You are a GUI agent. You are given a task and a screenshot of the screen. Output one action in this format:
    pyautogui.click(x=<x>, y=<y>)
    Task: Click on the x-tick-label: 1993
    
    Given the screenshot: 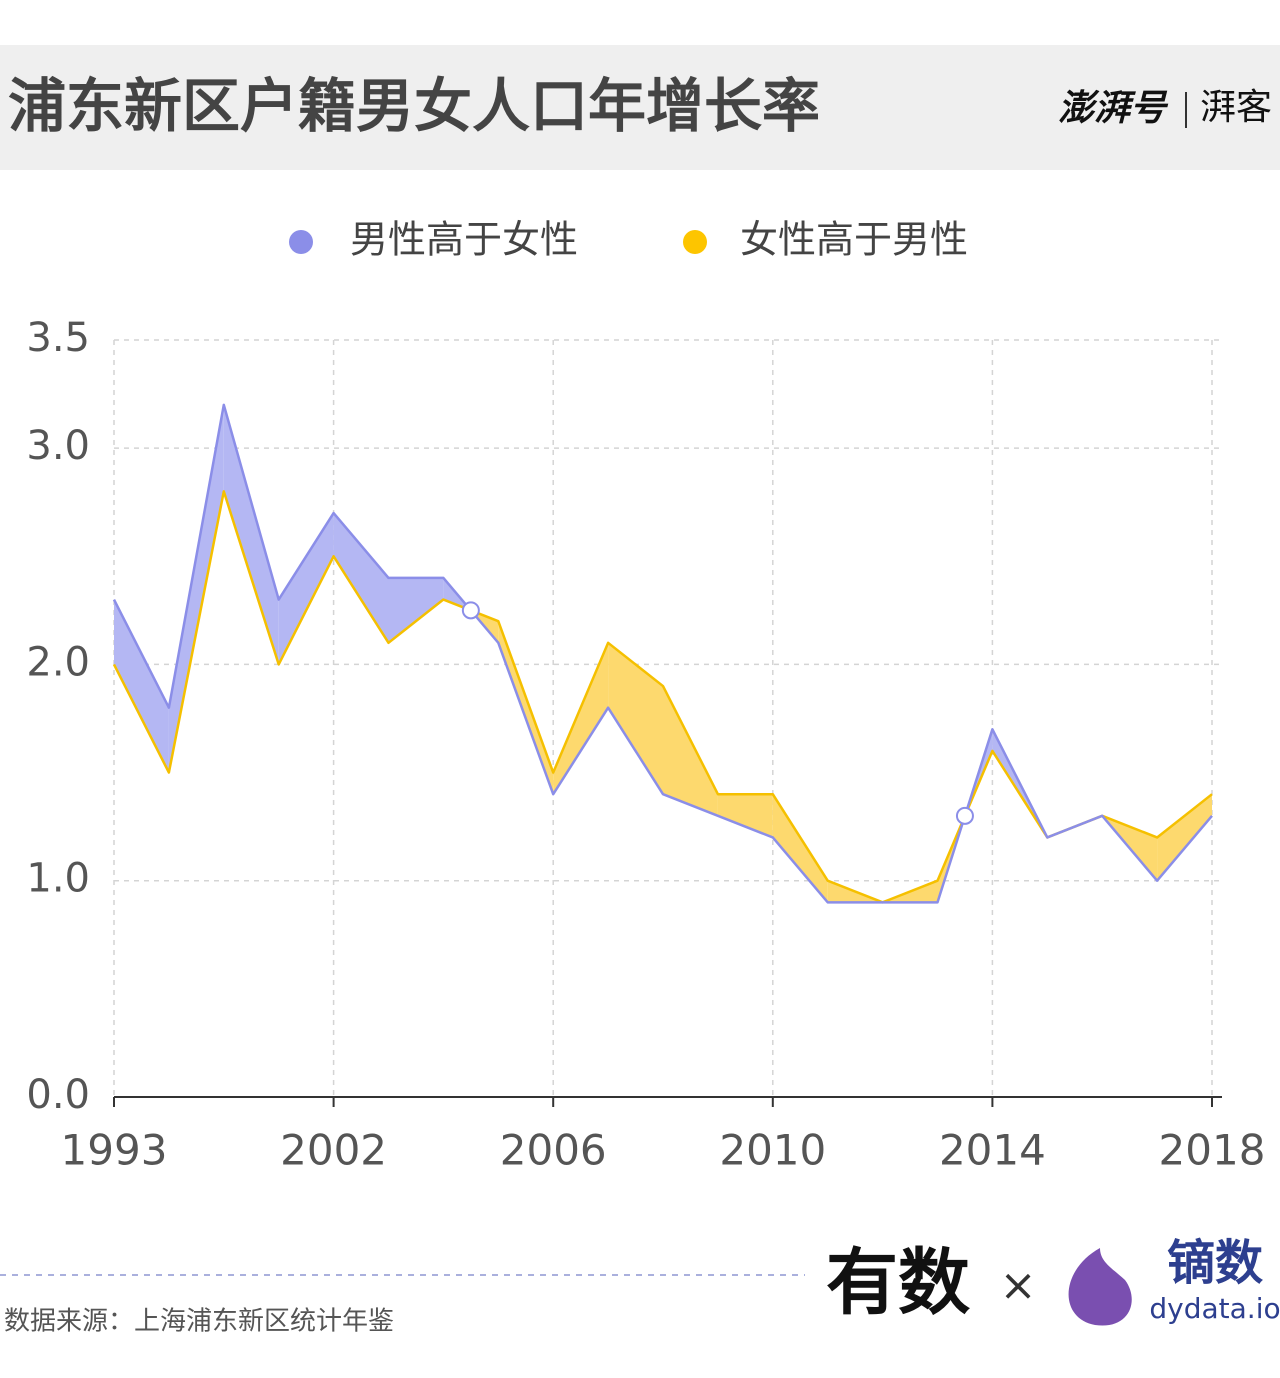 What is the action you would take?
    pyautogui.click(x=114, y=1150)
    